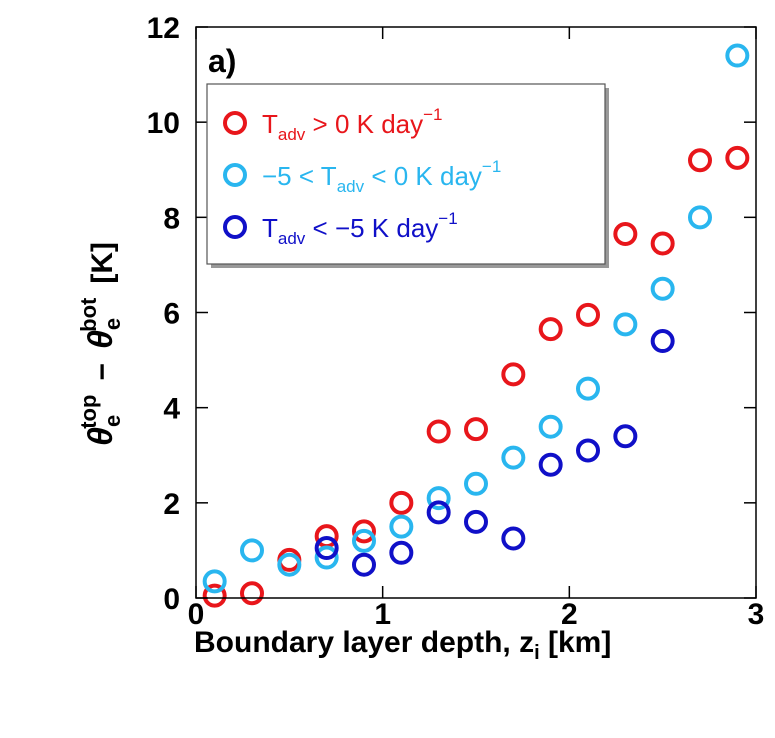 The width and height of the screenshot is (775, 738). What do you see at coordinates (576, 642) in the screenshot?
I see `x-axis-title-unit: [km]` at bounding box center [576, 642].